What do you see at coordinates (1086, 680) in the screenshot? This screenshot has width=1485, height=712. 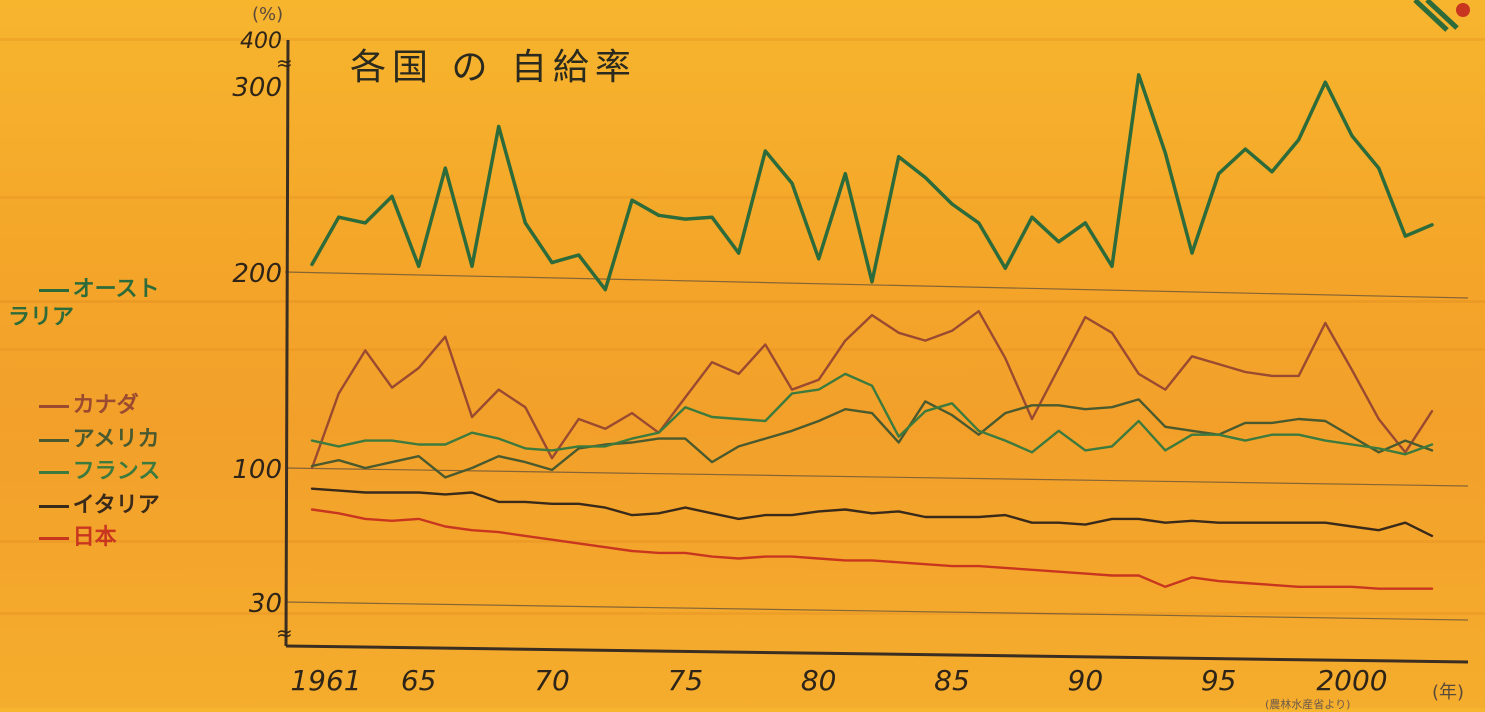 I see `x-tick-label: 90` at bounding box center [1086, 680].